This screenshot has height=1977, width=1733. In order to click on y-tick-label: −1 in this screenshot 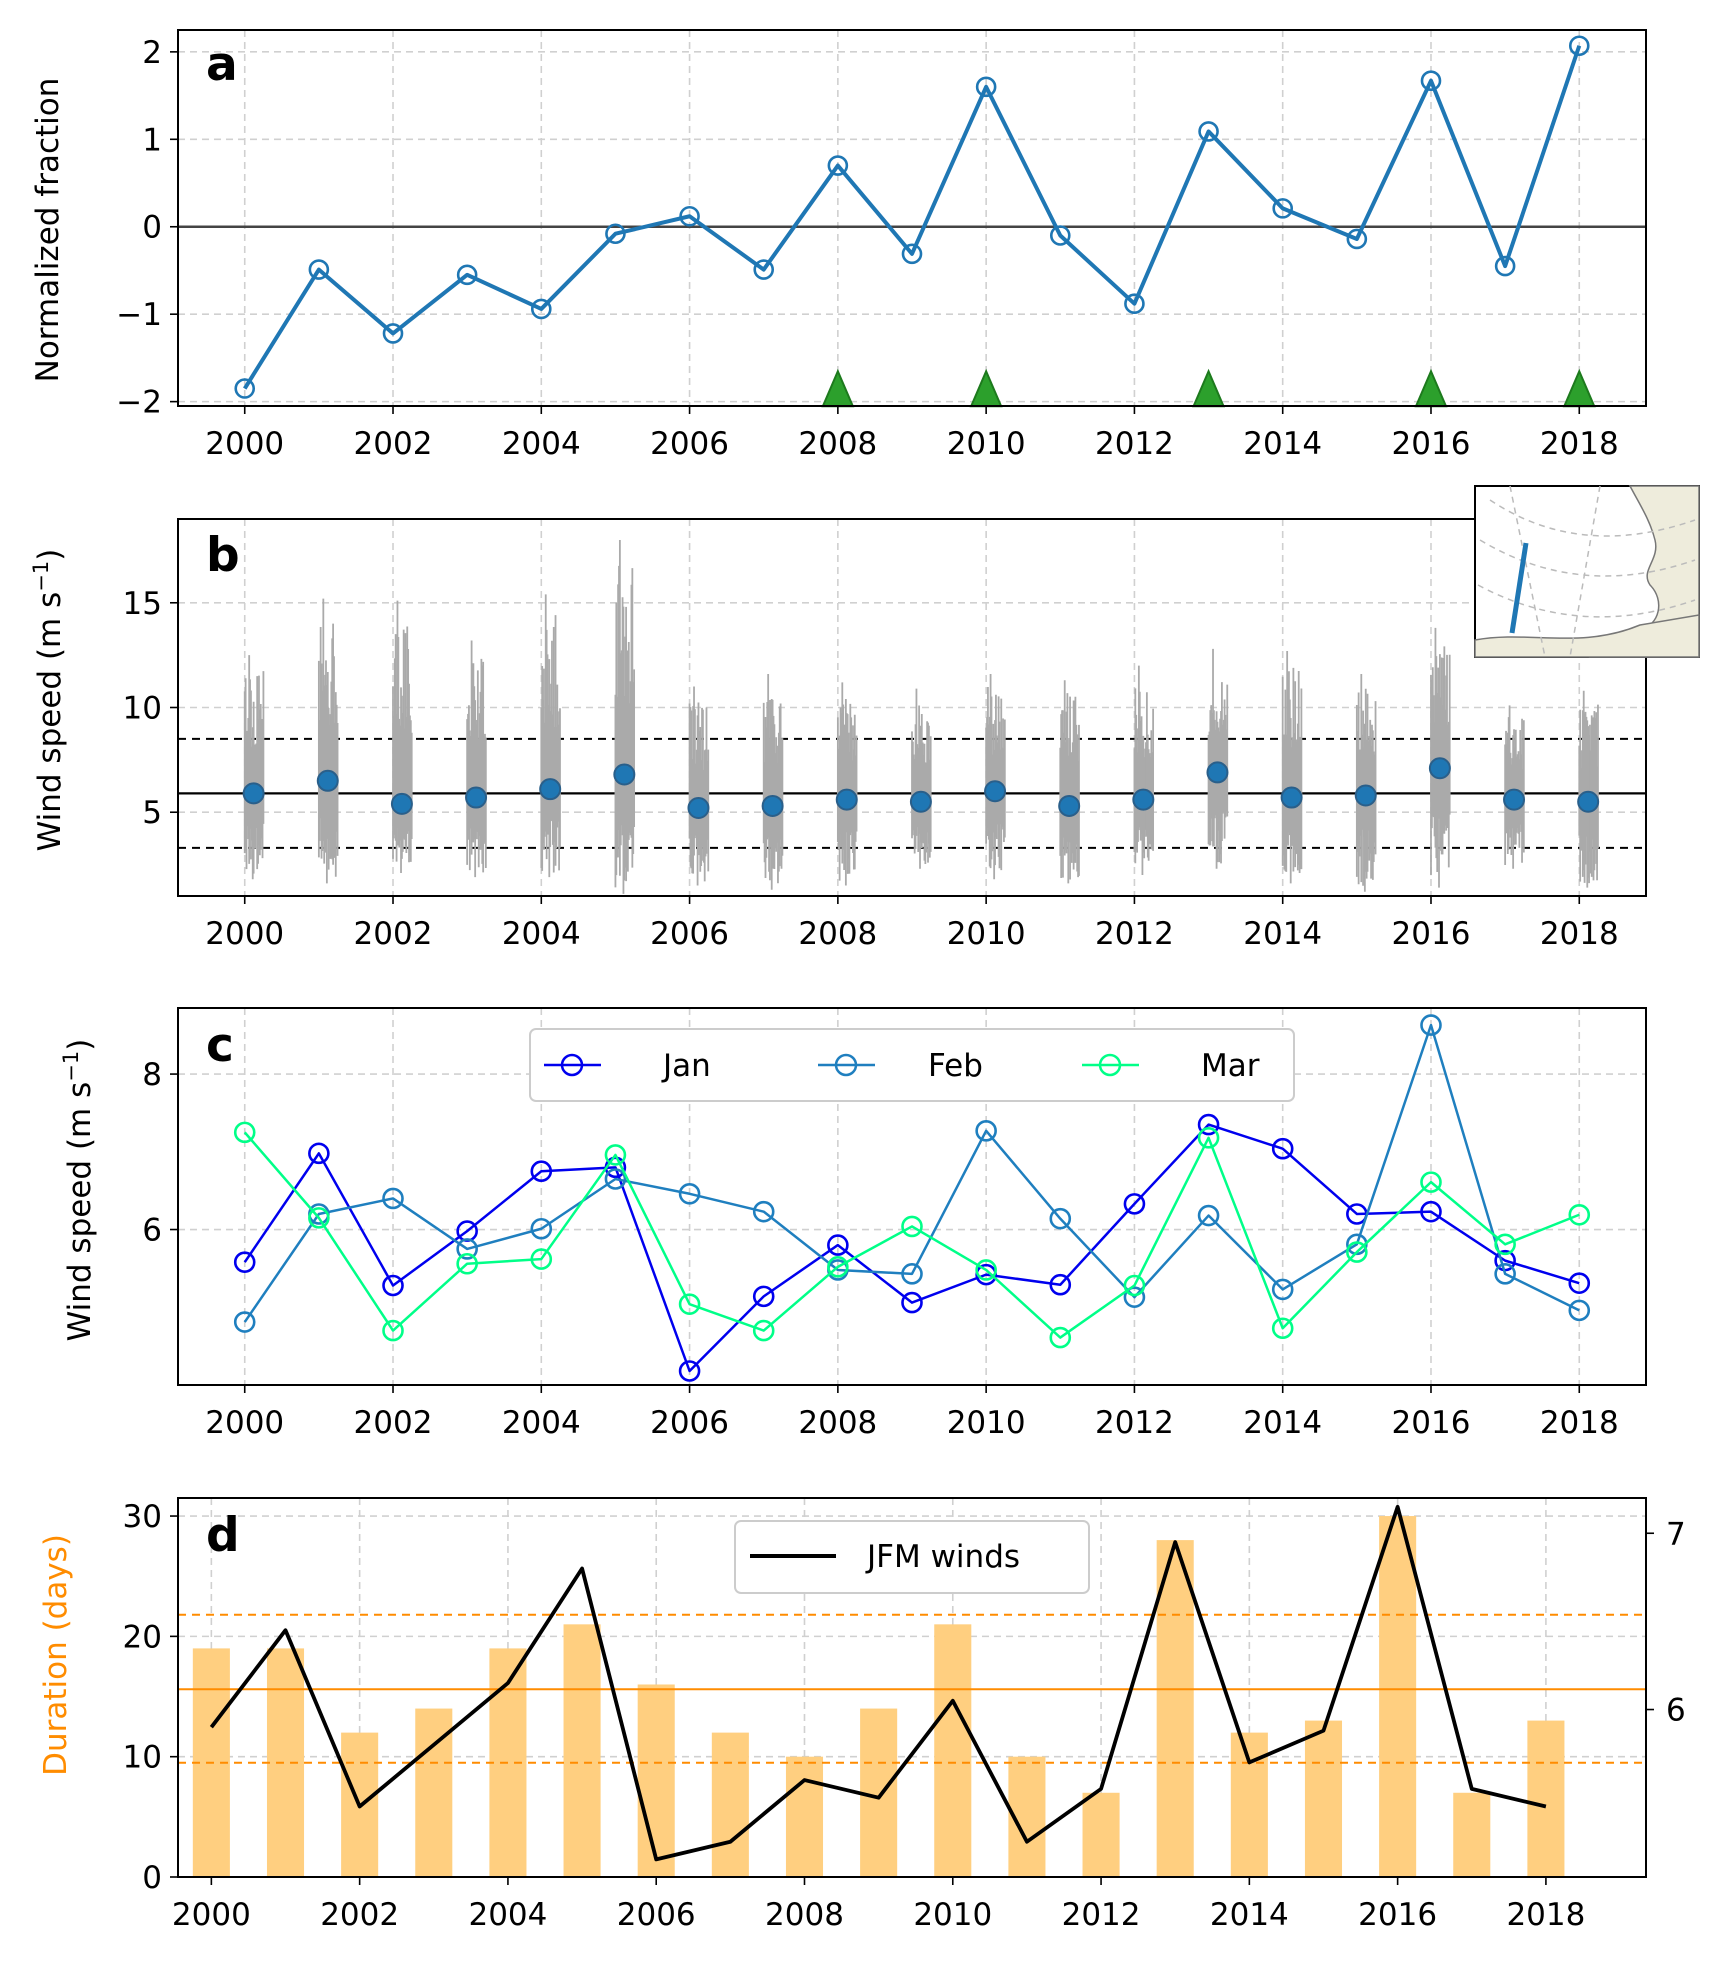, I will do `click(139, 315)`.